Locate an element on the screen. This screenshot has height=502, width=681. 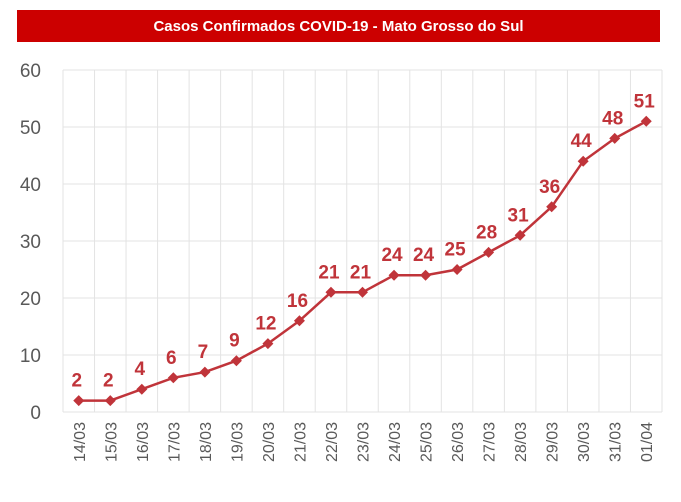
y-tick-label: 20 is located at coordinates (30, 299).